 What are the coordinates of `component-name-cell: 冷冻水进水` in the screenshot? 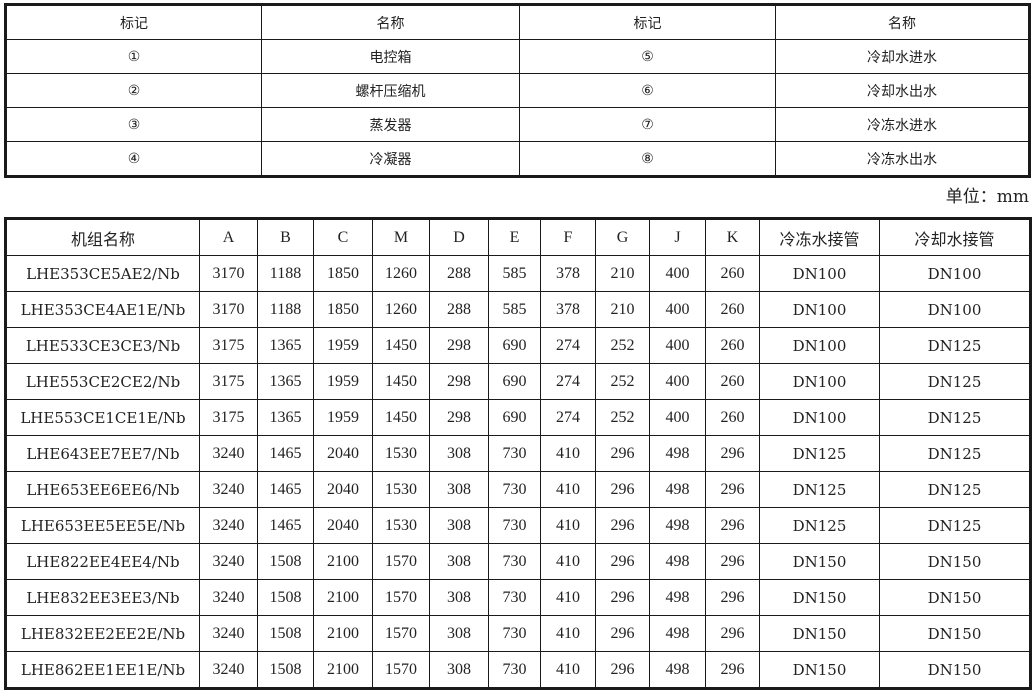 It's located at (902, 124).